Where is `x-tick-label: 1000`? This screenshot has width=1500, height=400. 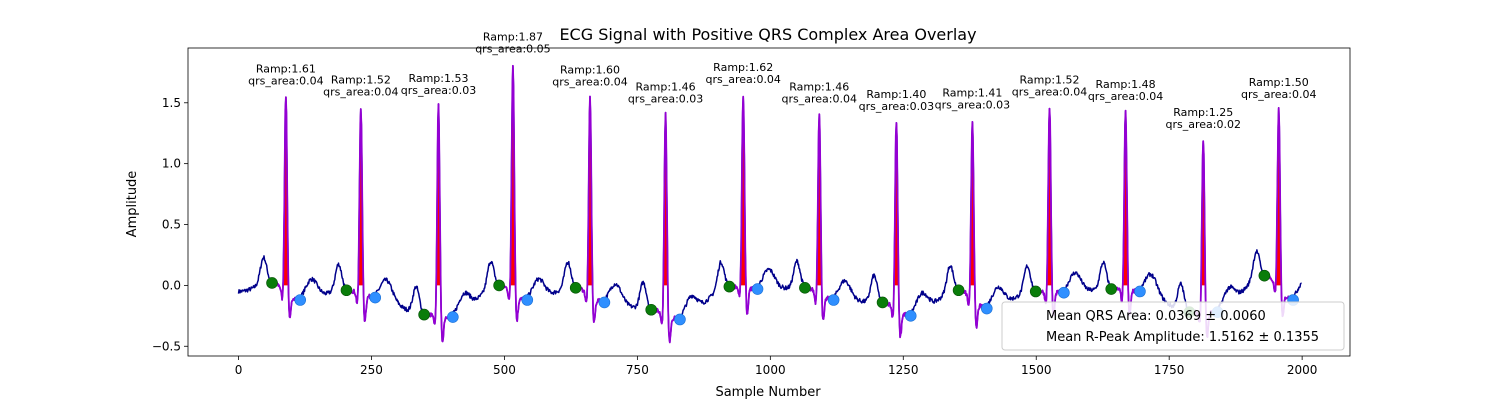
x-tick-label: 1000 is located at coordinates (770, 370).